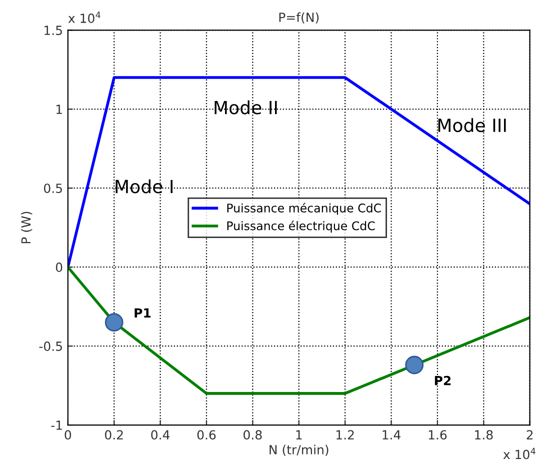 The height and width of the screenshot is (464, 539). I want to click on legend-label: Puissance électrique CdC, so click(301, 226).